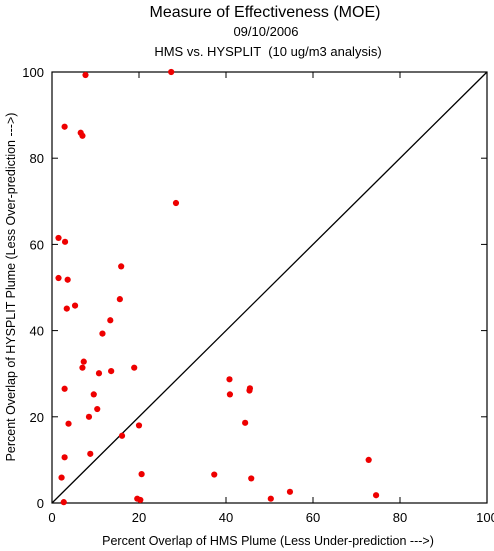  What do you see at coordinates (40, 503) in the screenshot?
I see `y-tick-label: 0` at bounding box center [40, 503].